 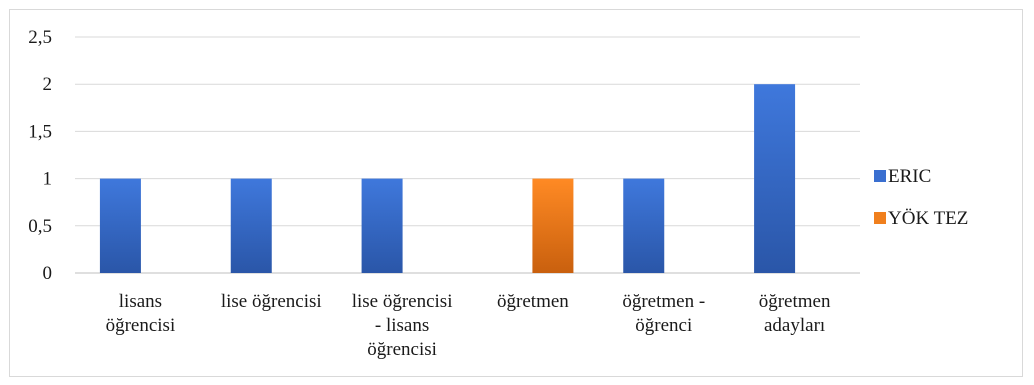 I want to click on x-tick-label: - lisans, so click(x=402, y=325).